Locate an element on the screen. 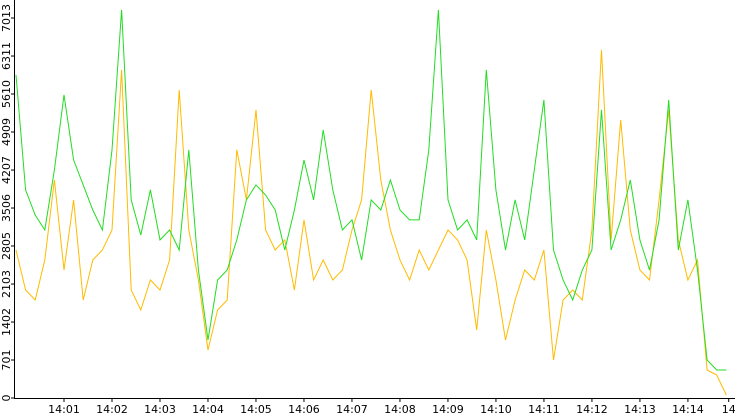  x-tick-label: 14:07 is located at coordinates (352, 409).